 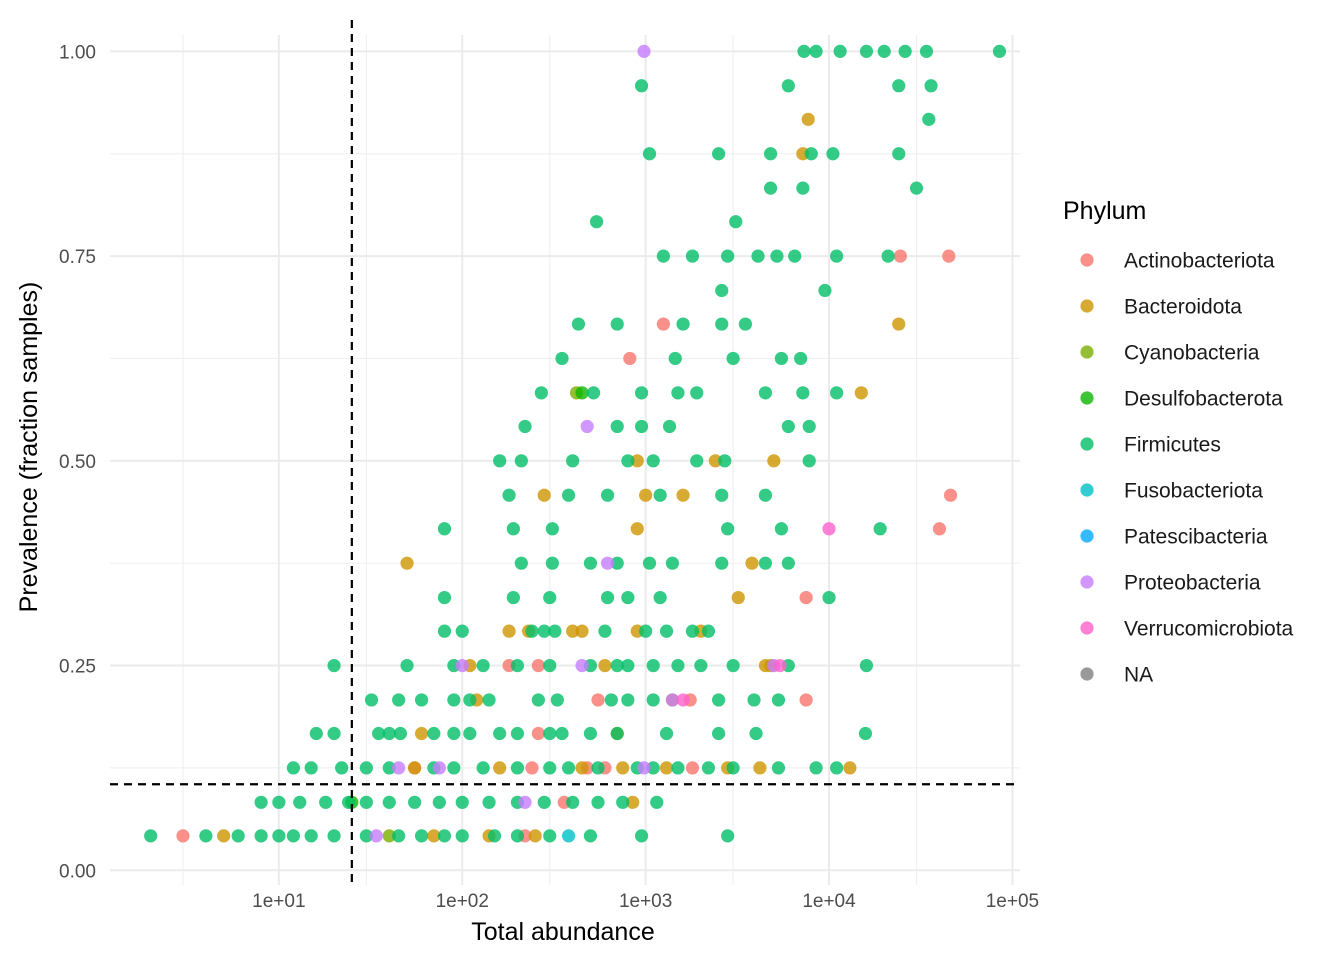 What do you see at coordinates (582, 393) in the screenshot?
I see `point-desulfobacterota` at bounding box center [582, 393].